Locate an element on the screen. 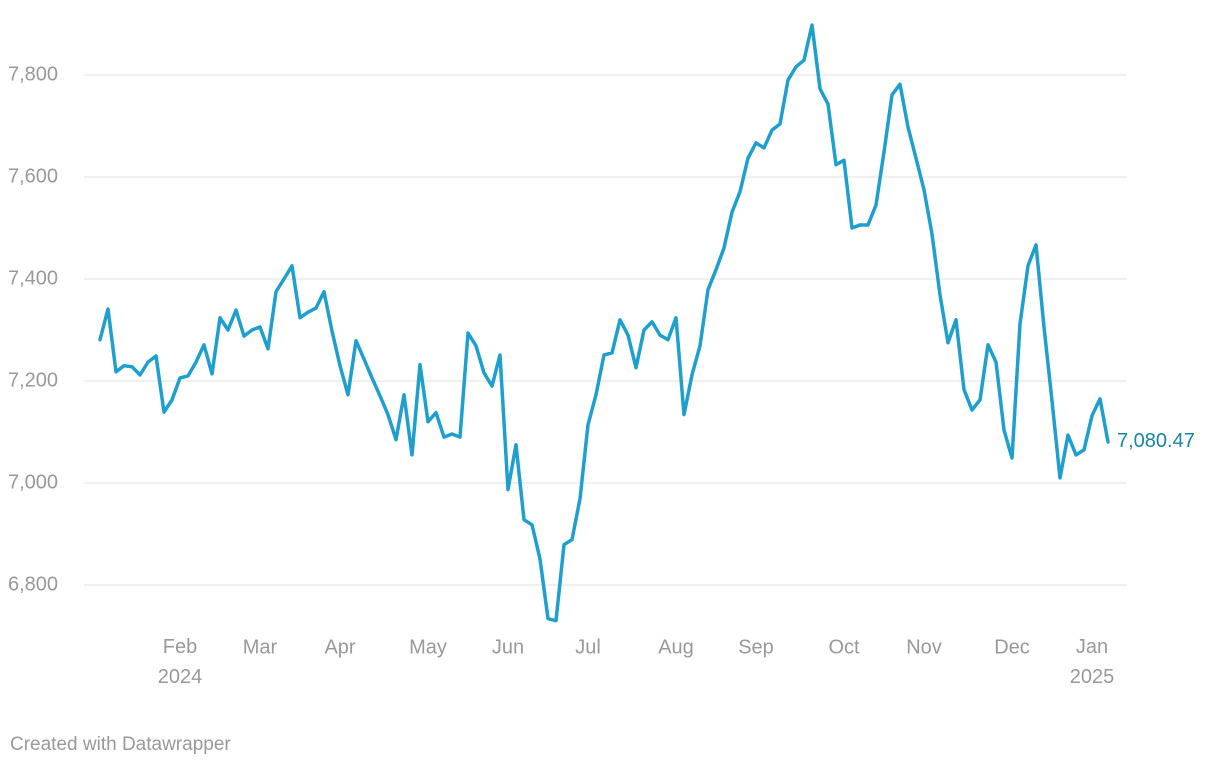 The width and height of the screenshot is (1220, 768). y-tick-label: 7,800 is located at coordinates (33, 74).